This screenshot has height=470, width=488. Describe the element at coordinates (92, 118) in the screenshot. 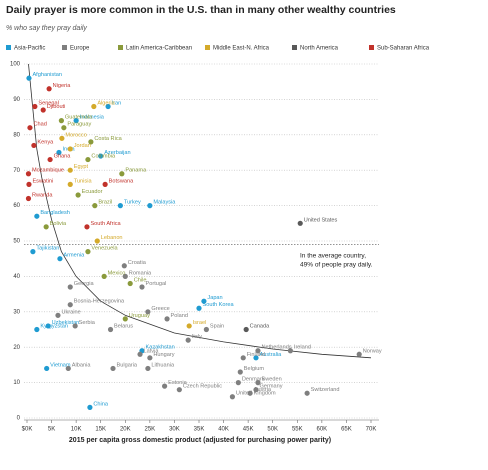

I see `point-label: Indonesia` at that location.